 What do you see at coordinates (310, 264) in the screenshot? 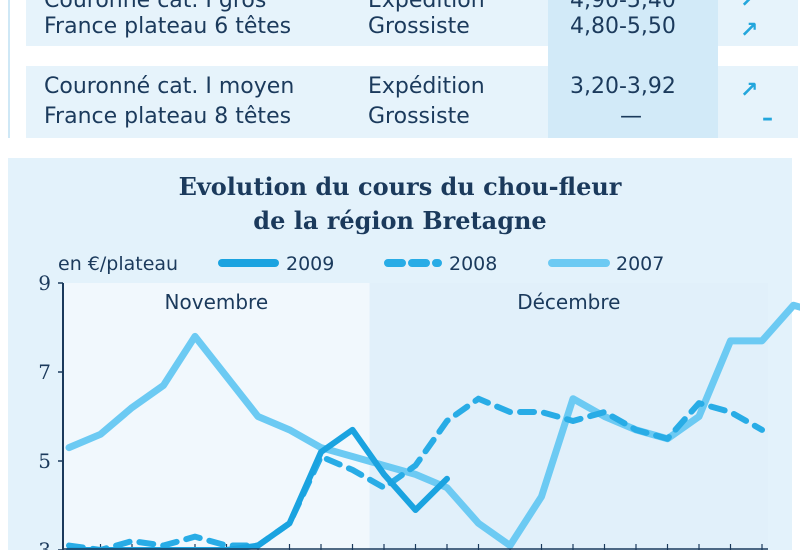
I see `legend-label-2009: 2009` at bounding box center [310, 264].